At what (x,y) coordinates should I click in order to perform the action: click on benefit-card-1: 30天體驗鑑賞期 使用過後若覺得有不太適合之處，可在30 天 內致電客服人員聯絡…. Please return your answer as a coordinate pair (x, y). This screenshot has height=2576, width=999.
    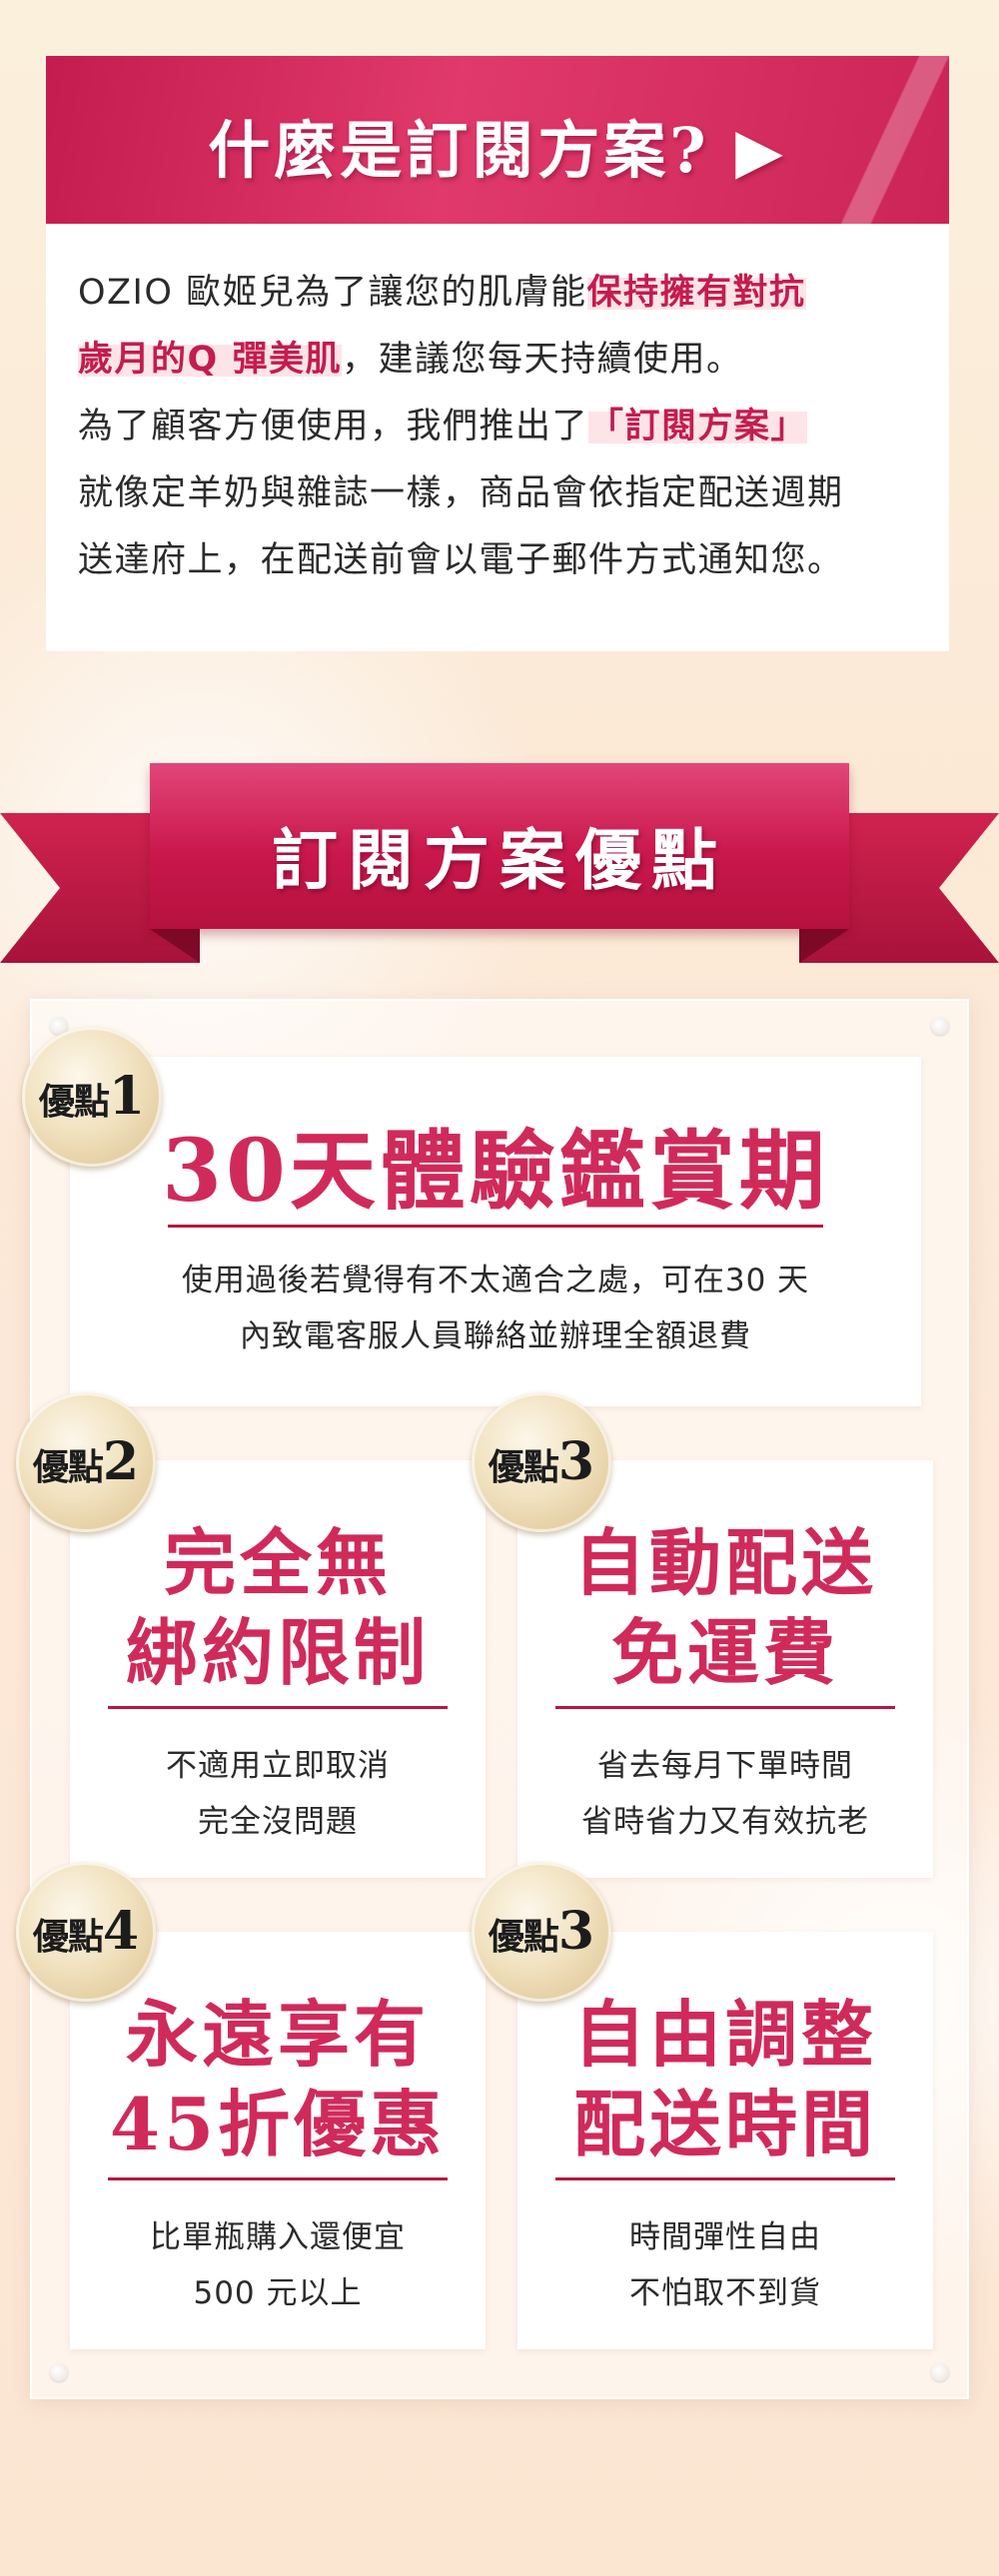
    Looking at the image, I should click on (496, 1232).